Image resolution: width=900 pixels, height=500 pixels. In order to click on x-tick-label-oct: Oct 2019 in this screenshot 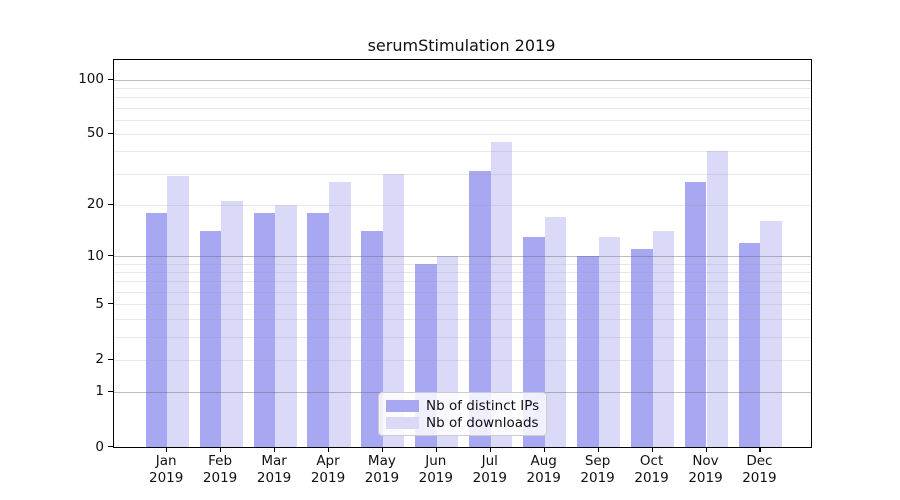, I will do `click(651, 469)`.